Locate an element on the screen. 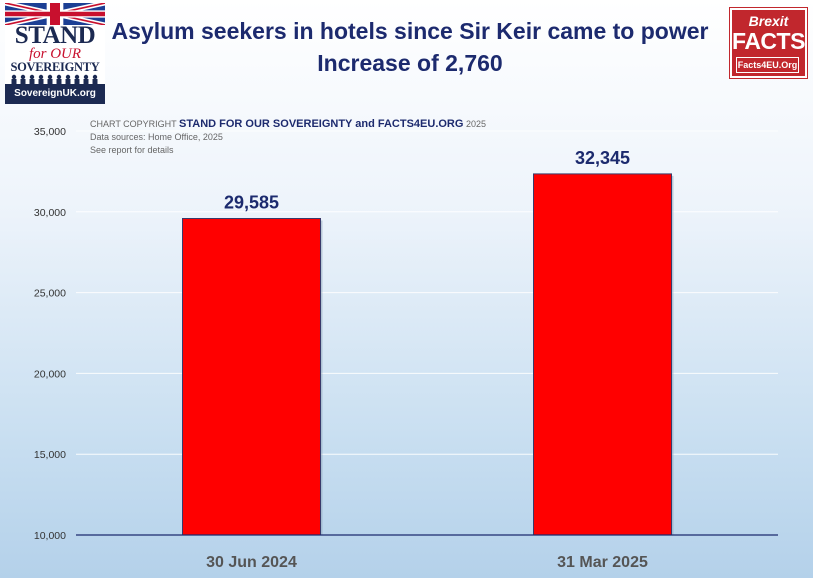 This screenshot has height=578, width=813. logo-right-line2: FACTS is located at coordinates (768, 41).